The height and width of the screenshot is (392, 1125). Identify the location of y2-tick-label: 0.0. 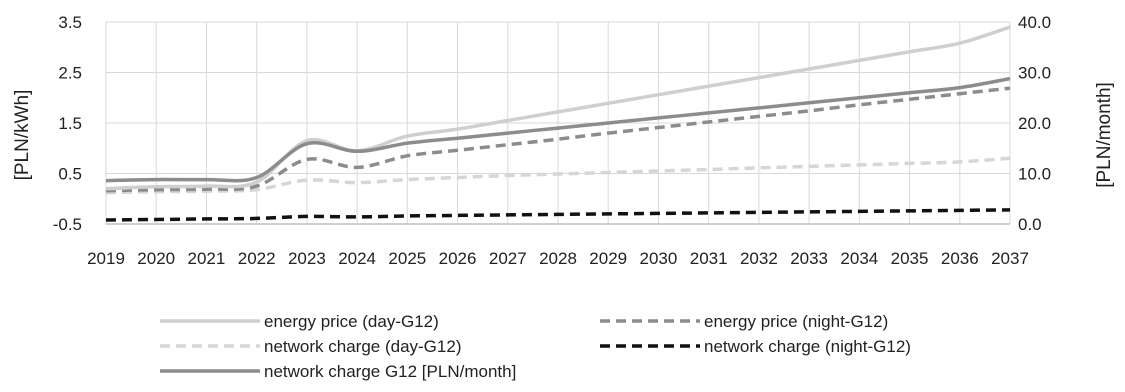
(1030, 224).